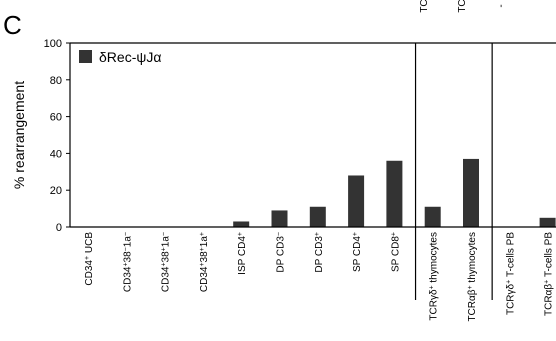 The image size is (556, 341). What do you see at coordinates (501, 5) in the screenshot?
I see `top-cut-label: -` at bounding box center [501, 5].